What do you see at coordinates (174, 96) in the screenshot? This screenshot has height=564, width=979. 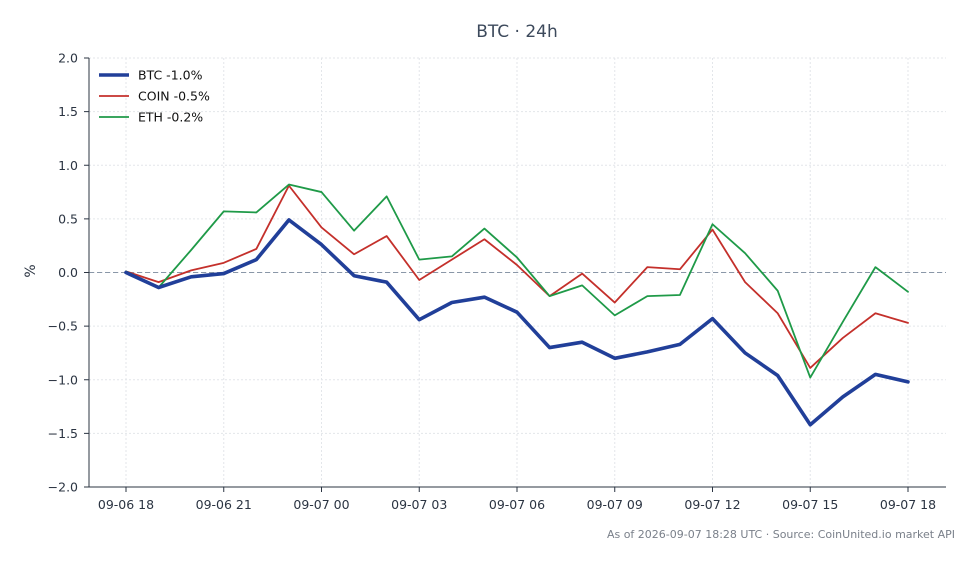 I see `legend-label: COIN -0.5%` at bounding box center [174, 96].